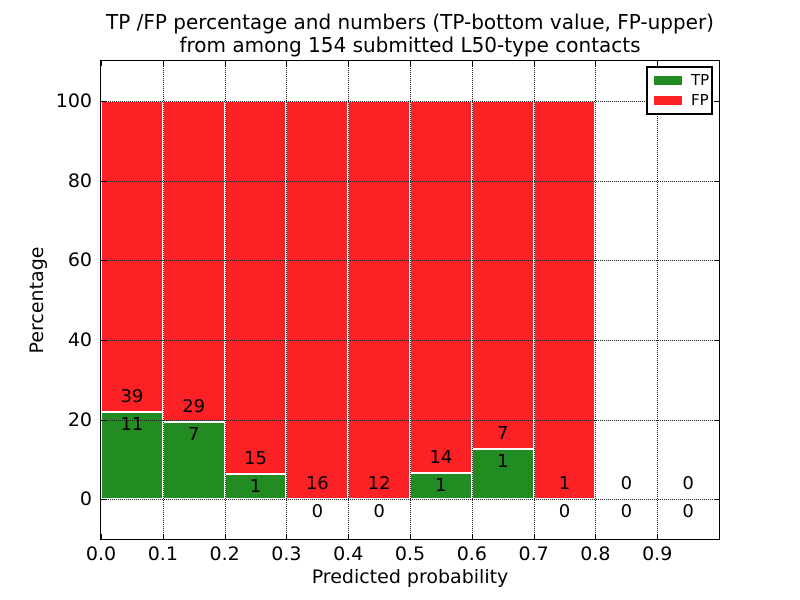  I want to click on y-tick-label: 60, so click(79, 260).